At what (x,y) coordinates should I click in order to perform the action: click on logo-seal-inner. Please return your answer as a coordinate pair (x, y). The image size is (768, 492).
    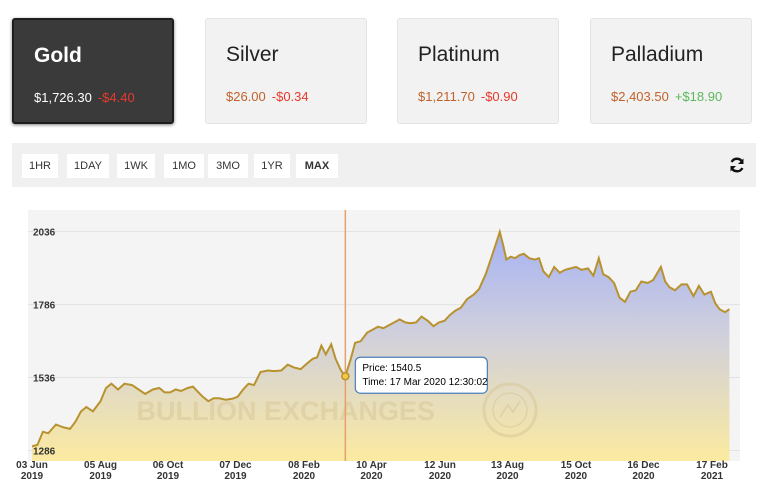
    Looking at the image, I should click on (510, 410).